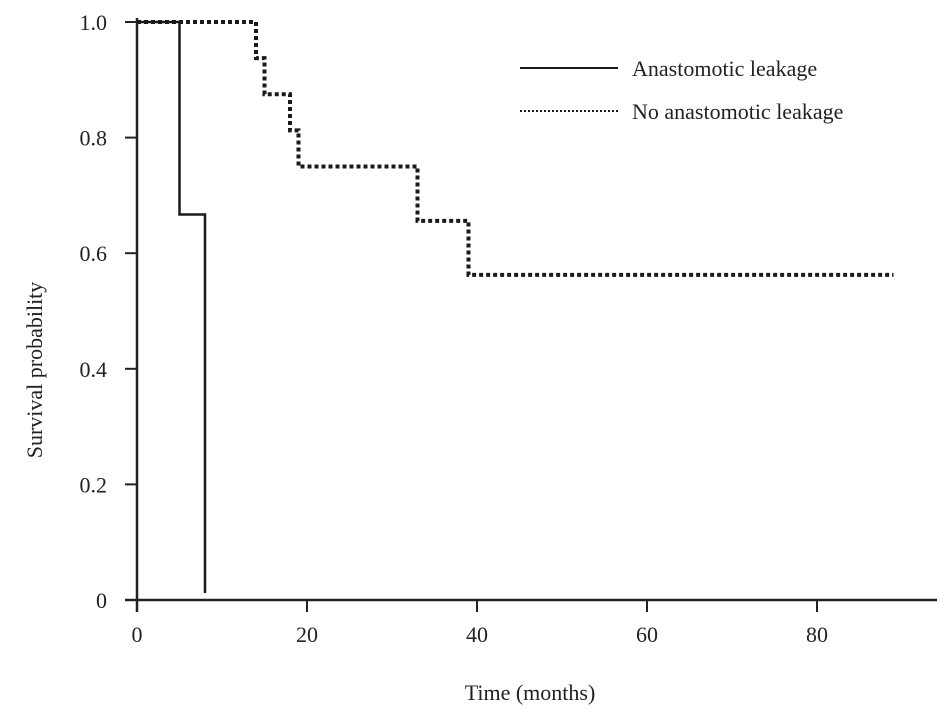  Describe the element at coordinates (647, 634) in the screenshot. I see `x-tick-label: 60` at that location.